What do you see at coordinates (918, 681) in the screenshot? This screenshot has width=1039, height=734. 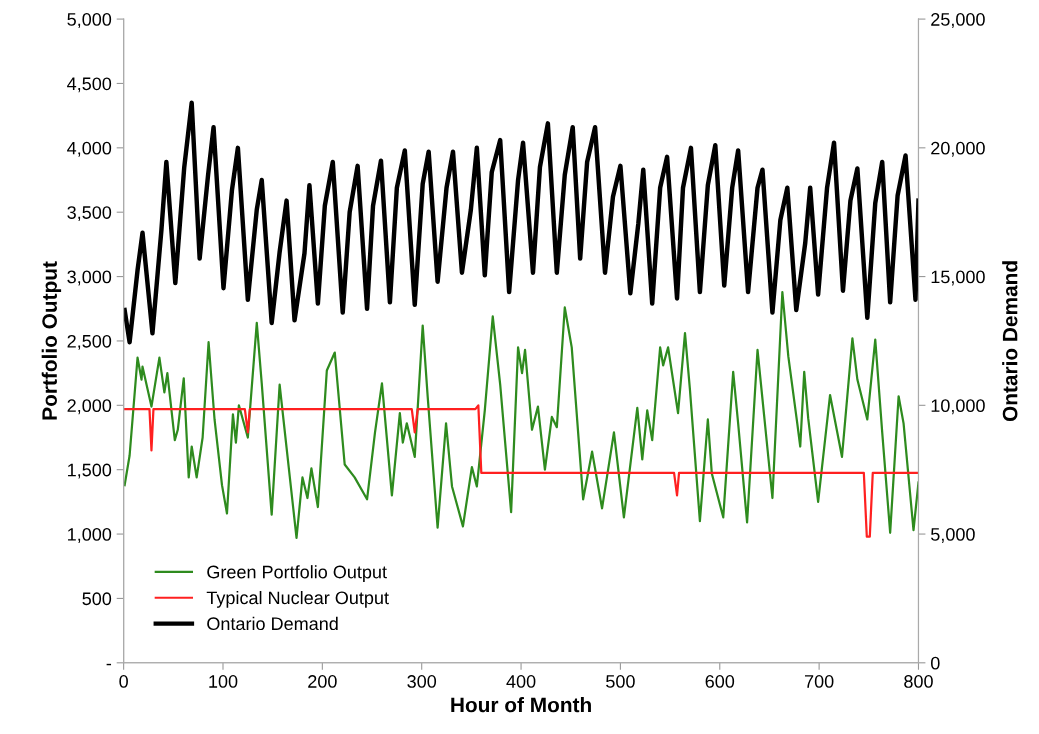 I see `x-tick-label: 800` at bounding box center [918, 681].